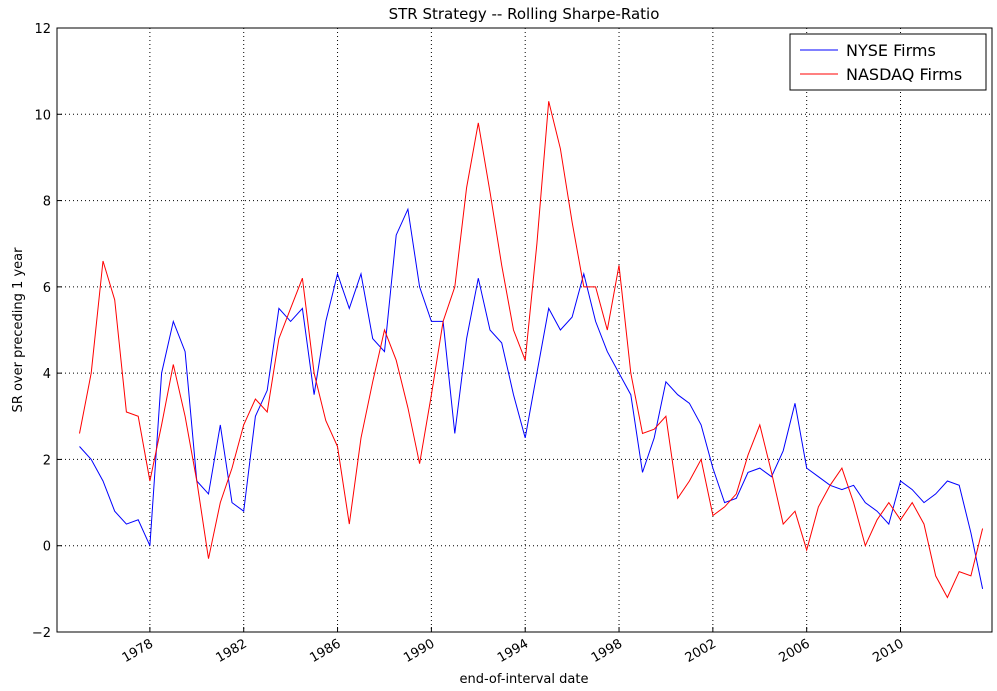  Describe the element at coordinates (47, 288) in the screenshot. I see `y-tick-label: 6` at that location.